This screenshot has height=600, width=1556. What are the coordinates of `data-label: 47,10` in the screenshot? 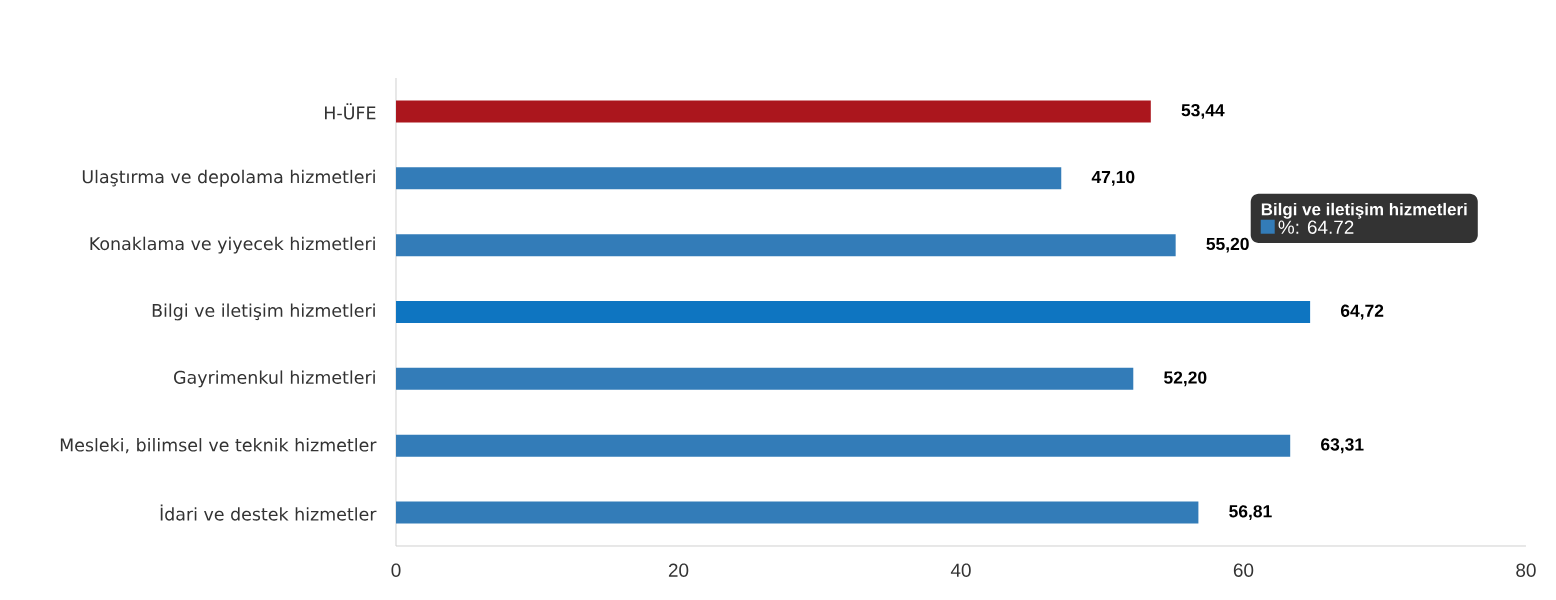 It's located at (1113, 178).